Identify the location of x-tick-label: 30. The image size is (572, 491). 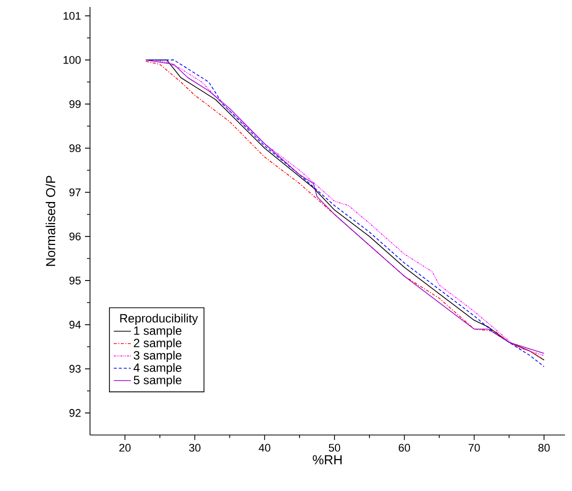
(194, 448).